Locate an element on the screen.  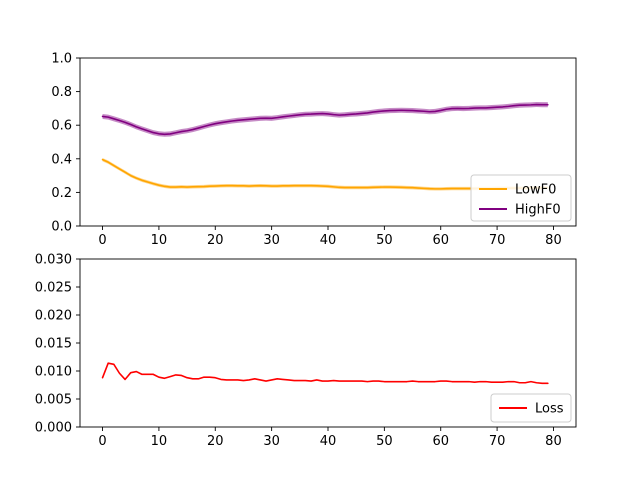
series-line-highf0 is located at coordinates (325, 119).